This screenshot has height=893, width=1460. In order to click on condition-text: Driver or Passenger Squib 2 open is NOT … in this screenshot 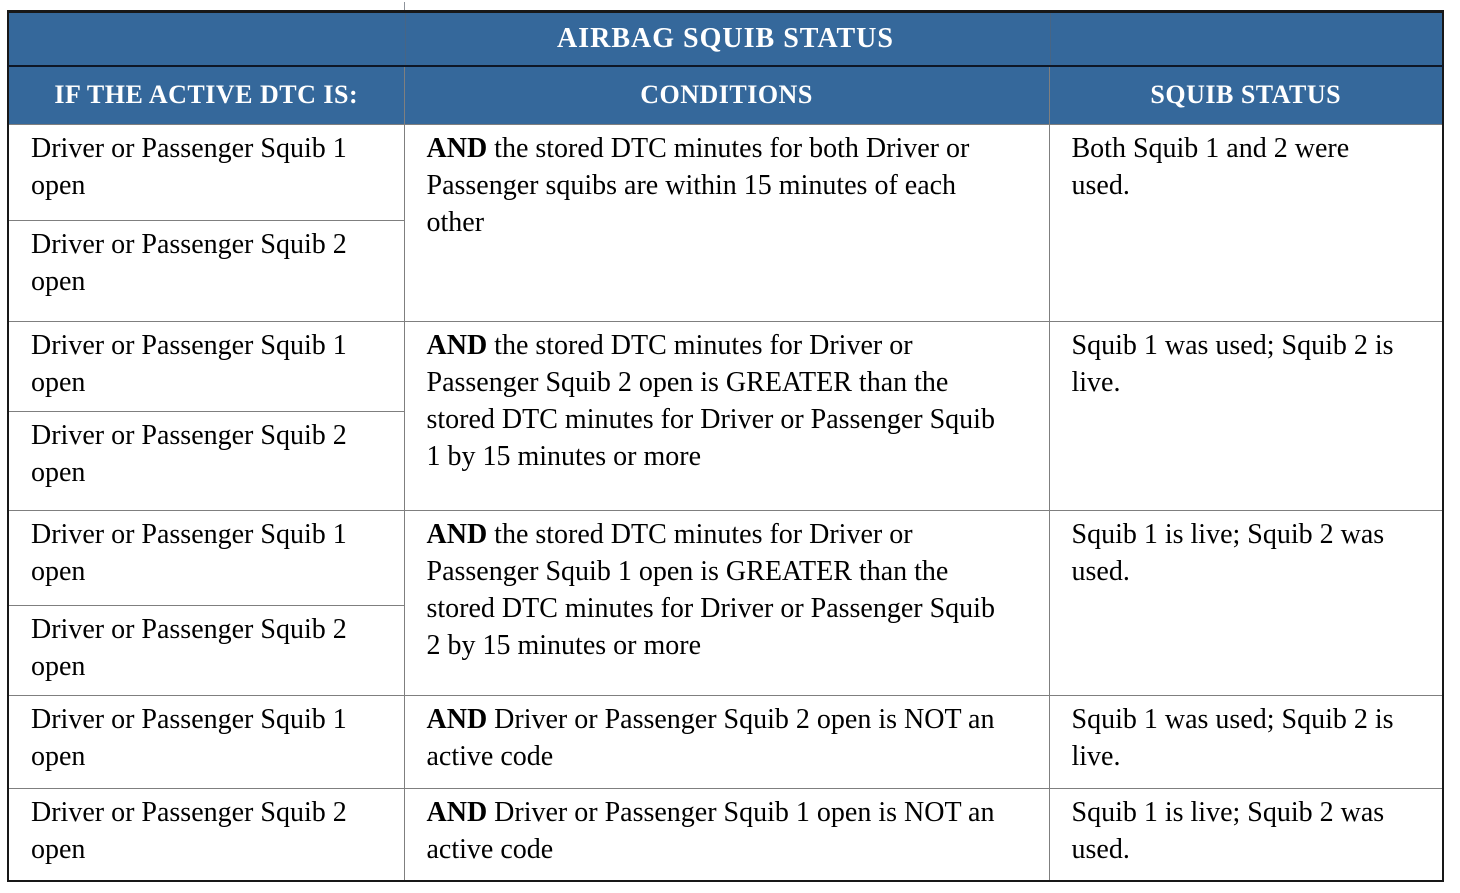, I will do `click(710, 738)`.